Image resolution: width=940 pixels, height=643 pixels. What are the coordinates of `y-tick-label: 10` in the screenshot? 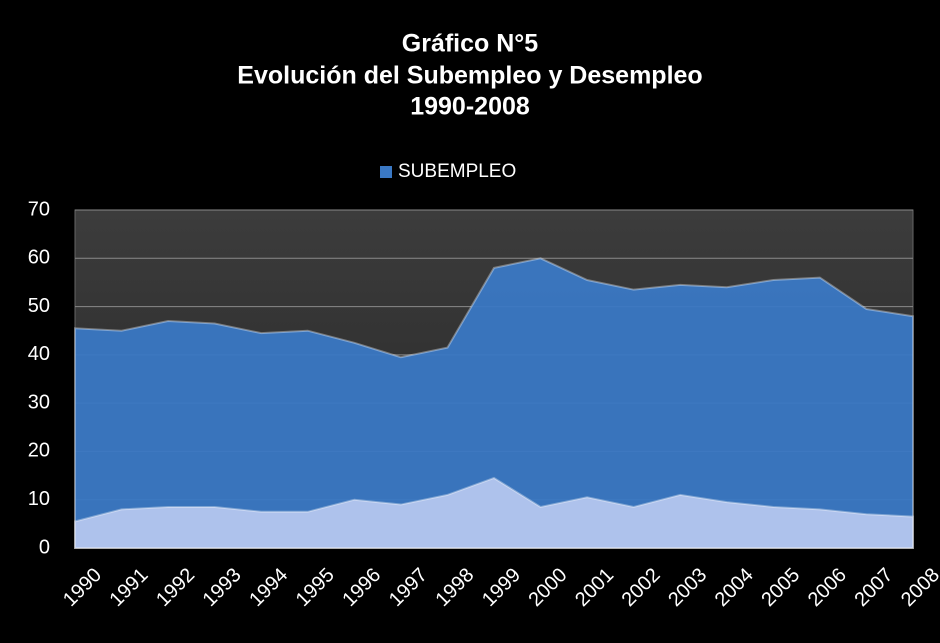 It's located at (39, 499).